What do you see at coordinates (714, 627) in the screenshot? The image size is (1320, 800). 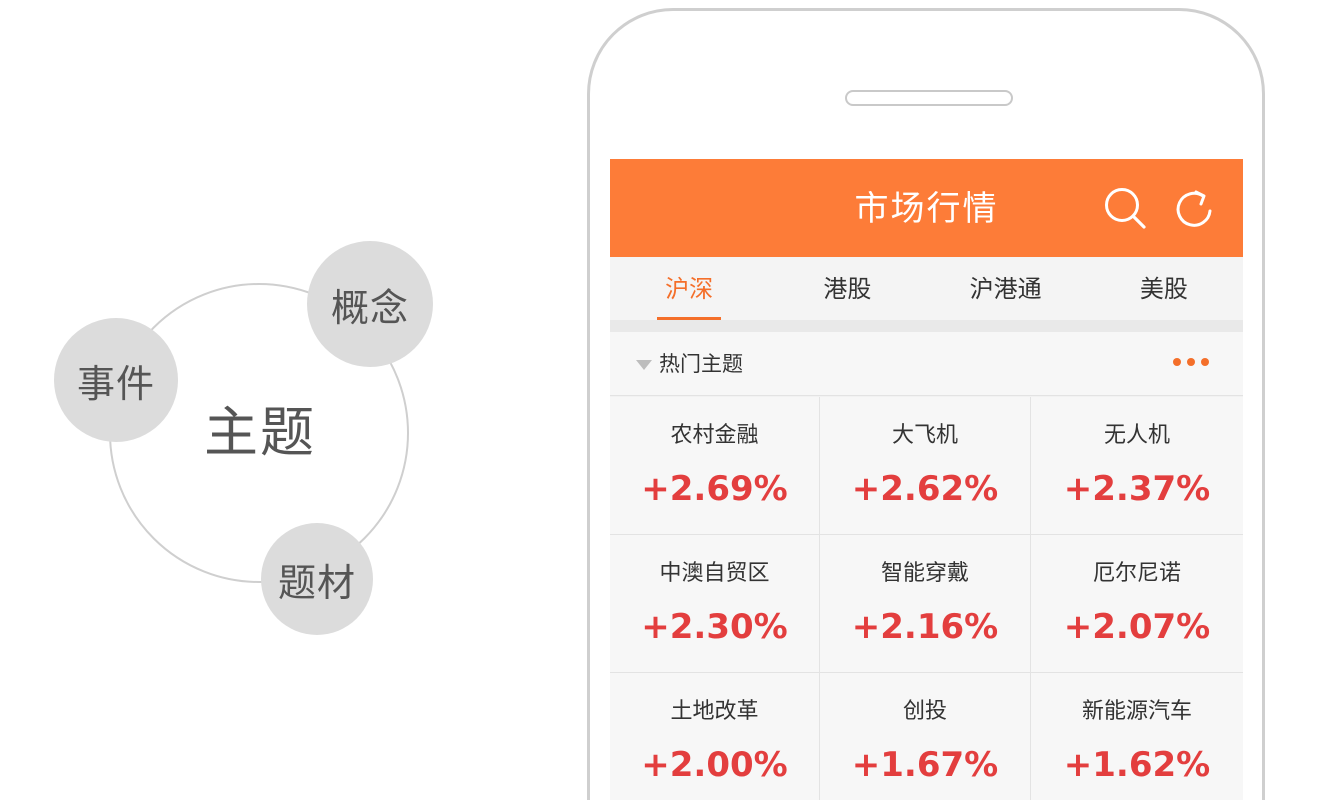 I see `theme-change: +2.30%` at bounding box center [714, 627].